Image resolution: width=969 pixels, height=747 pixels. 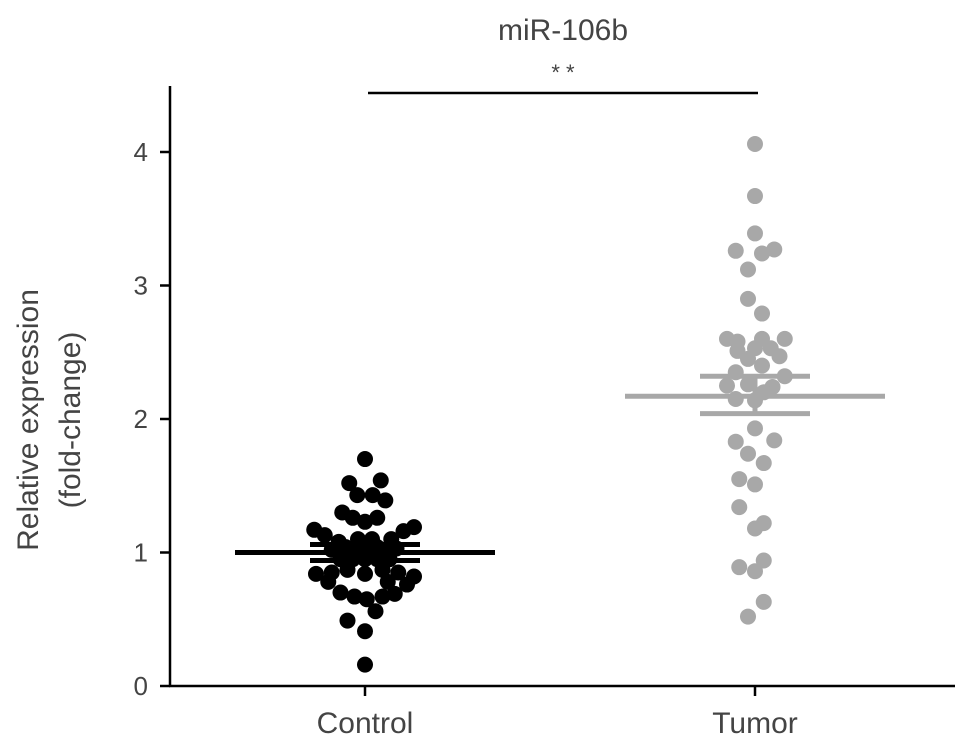 I want to click on significance-label: * *, so click(x=563, y=72).